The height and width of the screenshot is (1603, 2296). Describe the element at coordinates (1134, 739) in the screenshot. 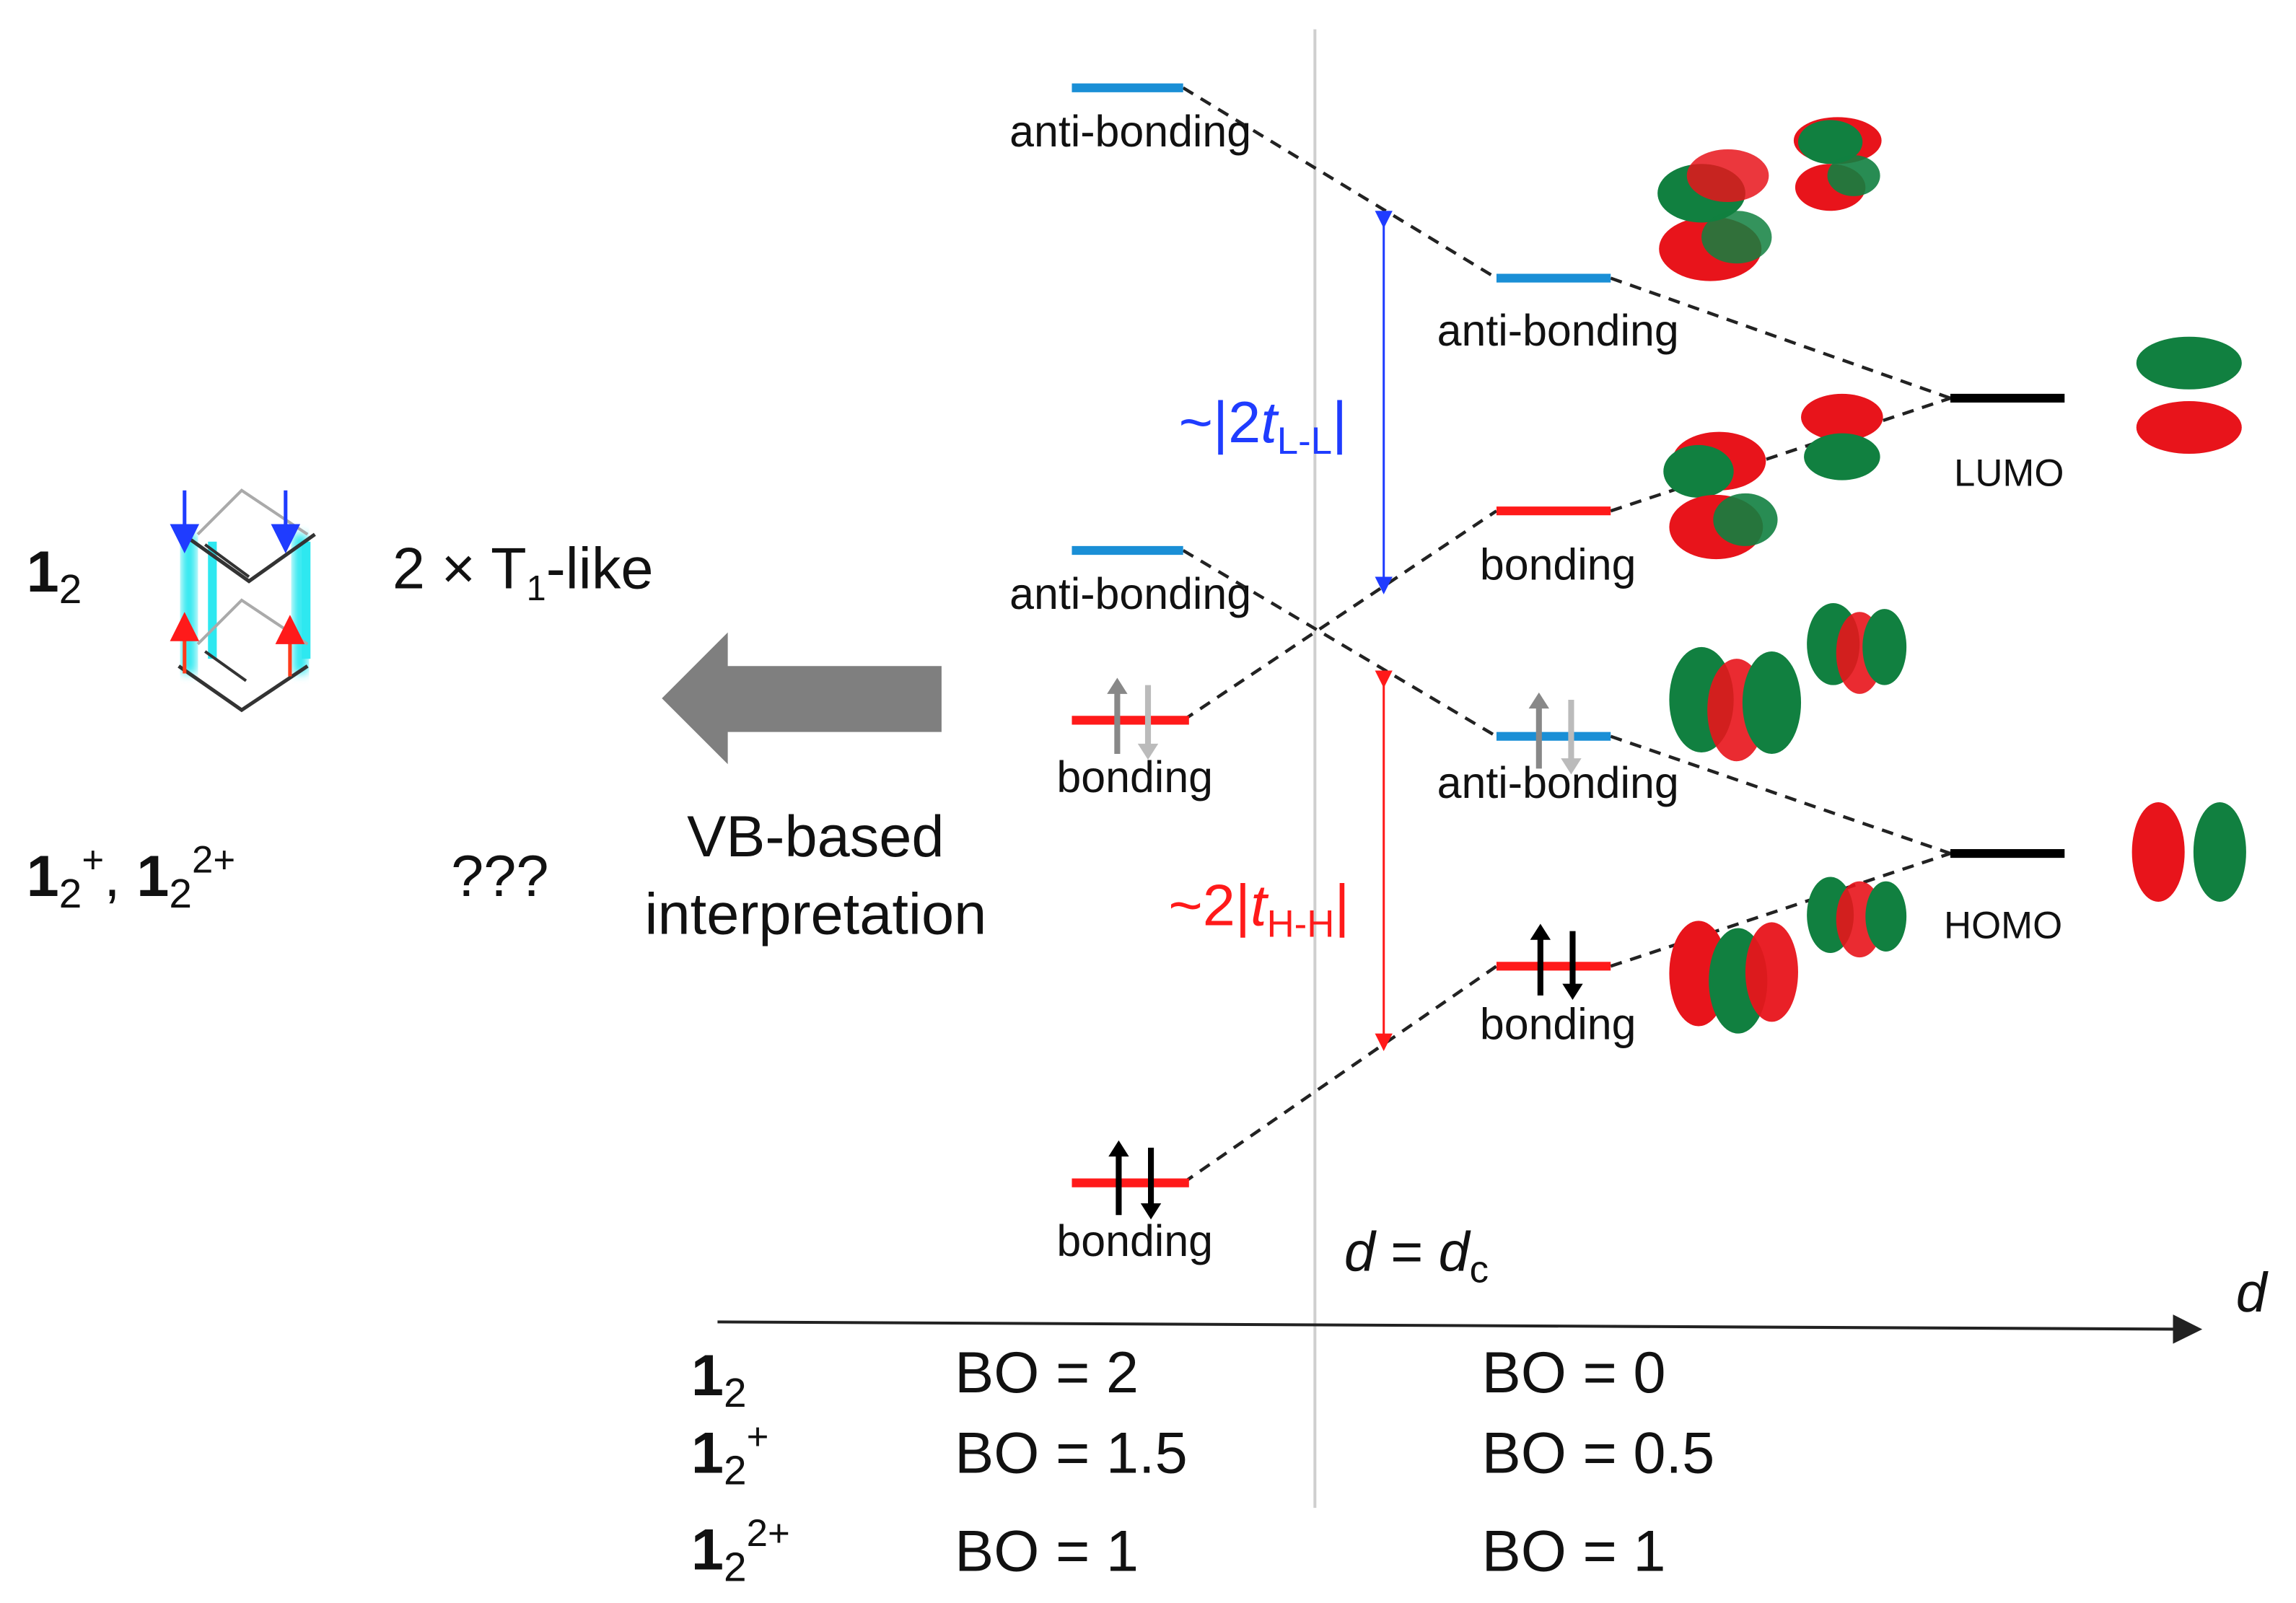

I see `left-level-bonding-1: bonding` at that location.